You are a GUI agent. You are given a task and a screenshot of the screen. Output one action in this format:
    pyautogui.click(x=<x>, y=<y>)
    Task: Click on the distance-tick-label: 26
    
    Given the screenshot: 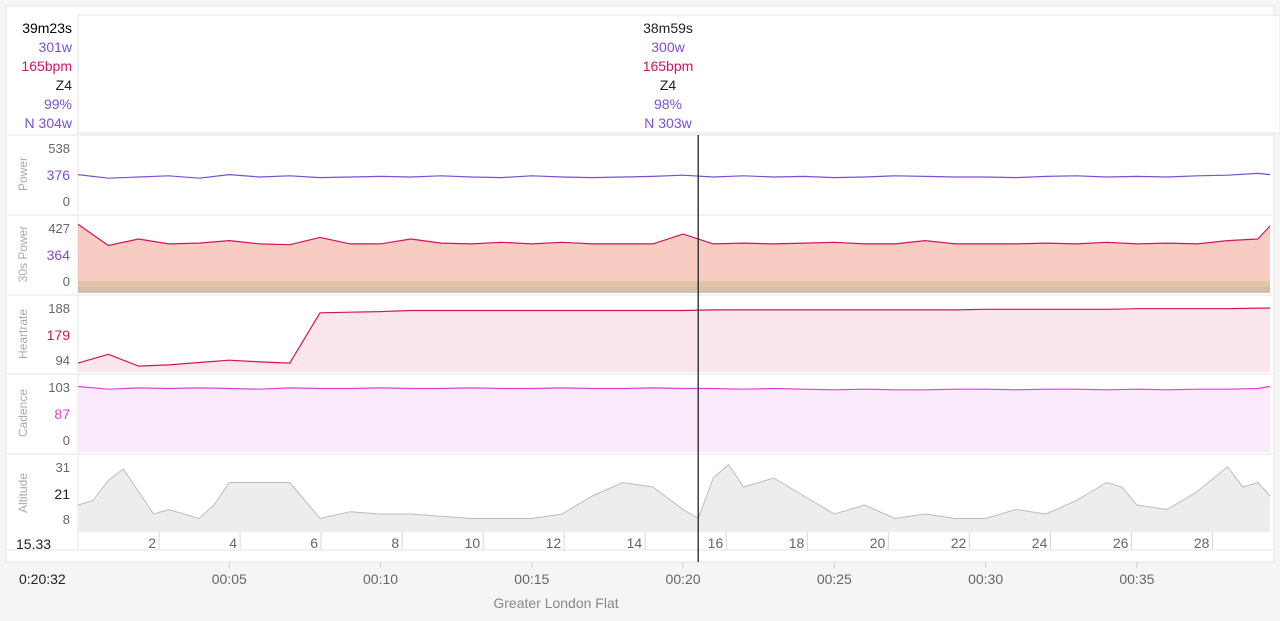 What is the action you would take?
    pyautogui.click(x=1121, y=543)
    